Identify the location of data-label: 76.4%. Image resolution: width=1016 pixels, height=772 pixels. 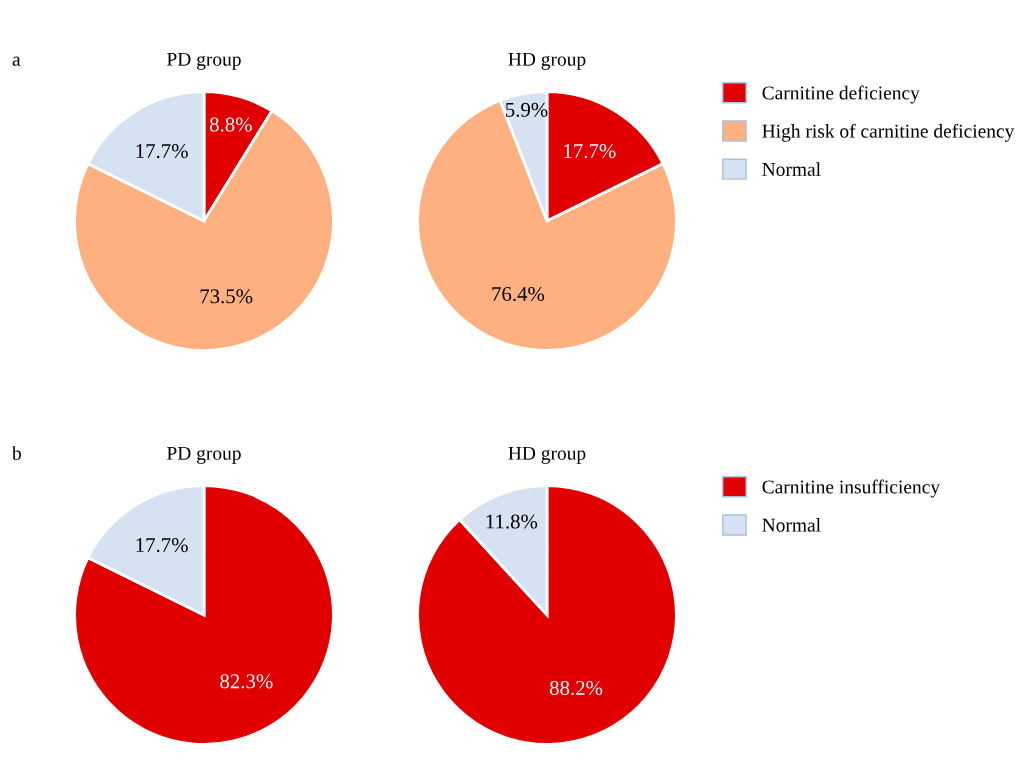
(518, 294).